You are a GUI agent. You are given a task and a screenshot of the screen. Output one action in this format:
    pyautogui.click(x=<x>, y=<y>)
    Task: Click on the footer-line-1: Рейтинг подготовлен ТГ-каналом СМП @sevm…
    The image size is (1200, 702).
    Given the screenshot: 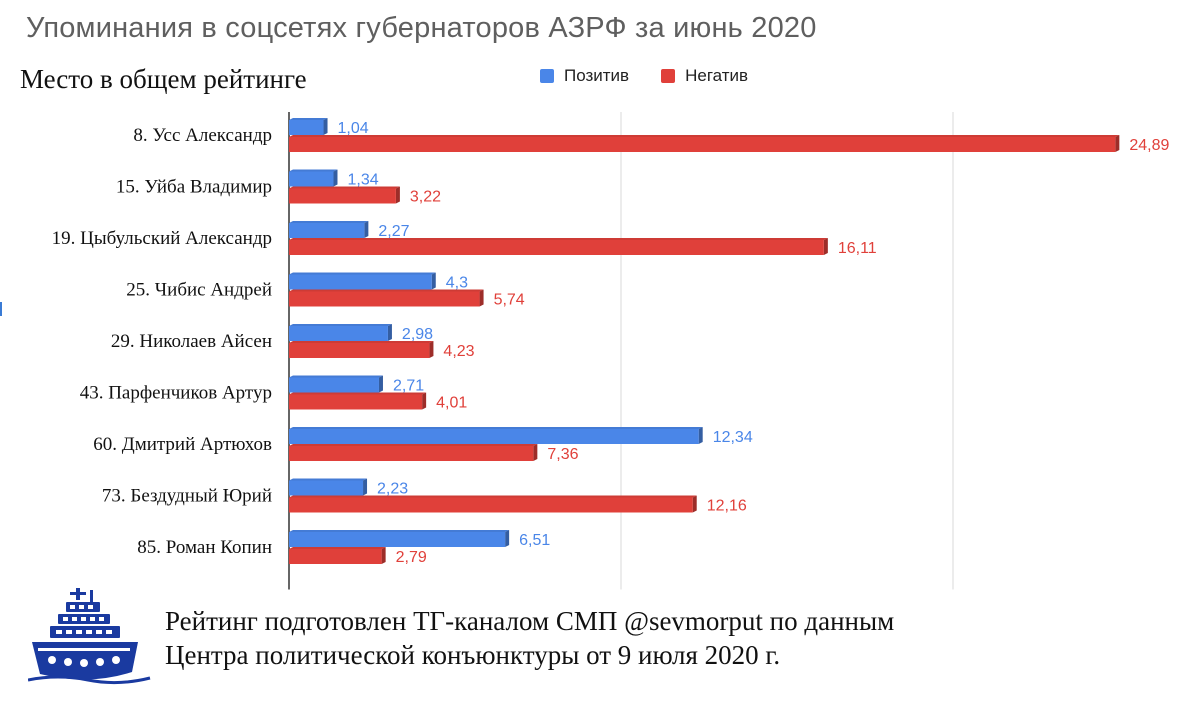 What is the action you would take?
    pyautogui.click(x=530, y=621)
    